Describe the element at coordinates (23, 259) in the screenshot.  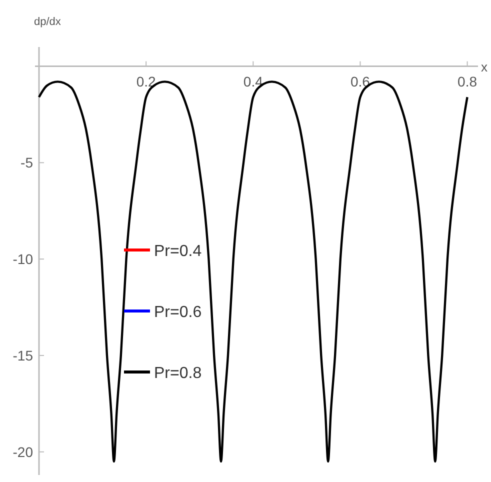
I see `y-tick-label: -10` at that location.